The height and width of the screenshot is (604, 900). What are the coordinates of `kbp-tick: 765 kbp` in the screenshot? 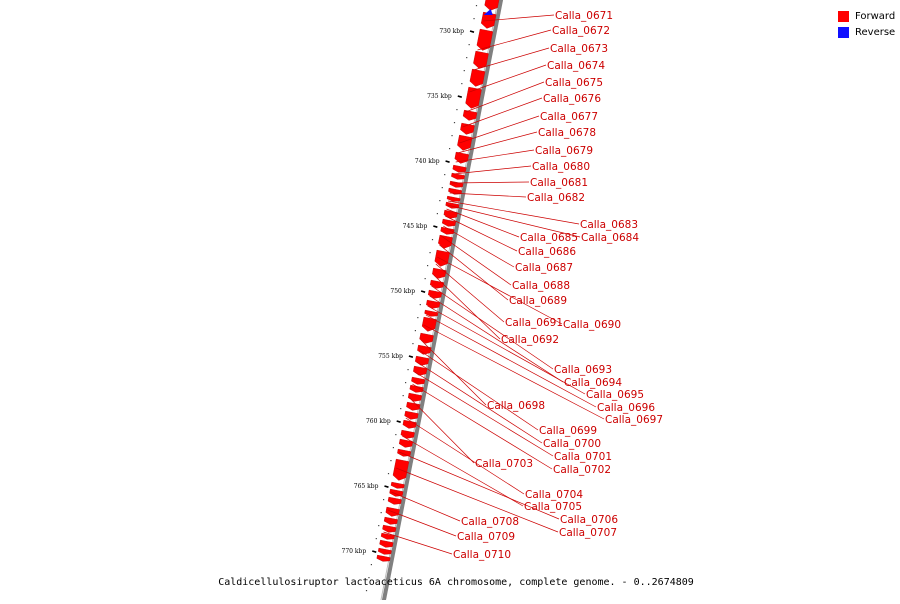 It's located at (371, 486).